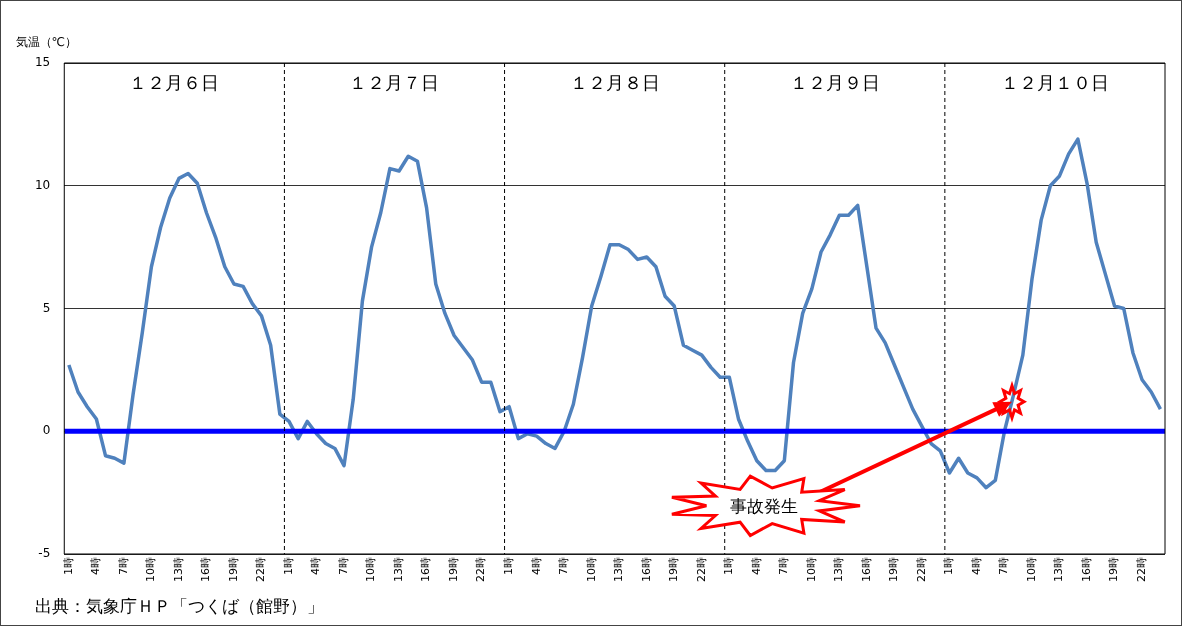  What do you see at coordinates (46, 307) in the screenshot?
I see `y-tick-label: 5` at bounding box center [46, 307].